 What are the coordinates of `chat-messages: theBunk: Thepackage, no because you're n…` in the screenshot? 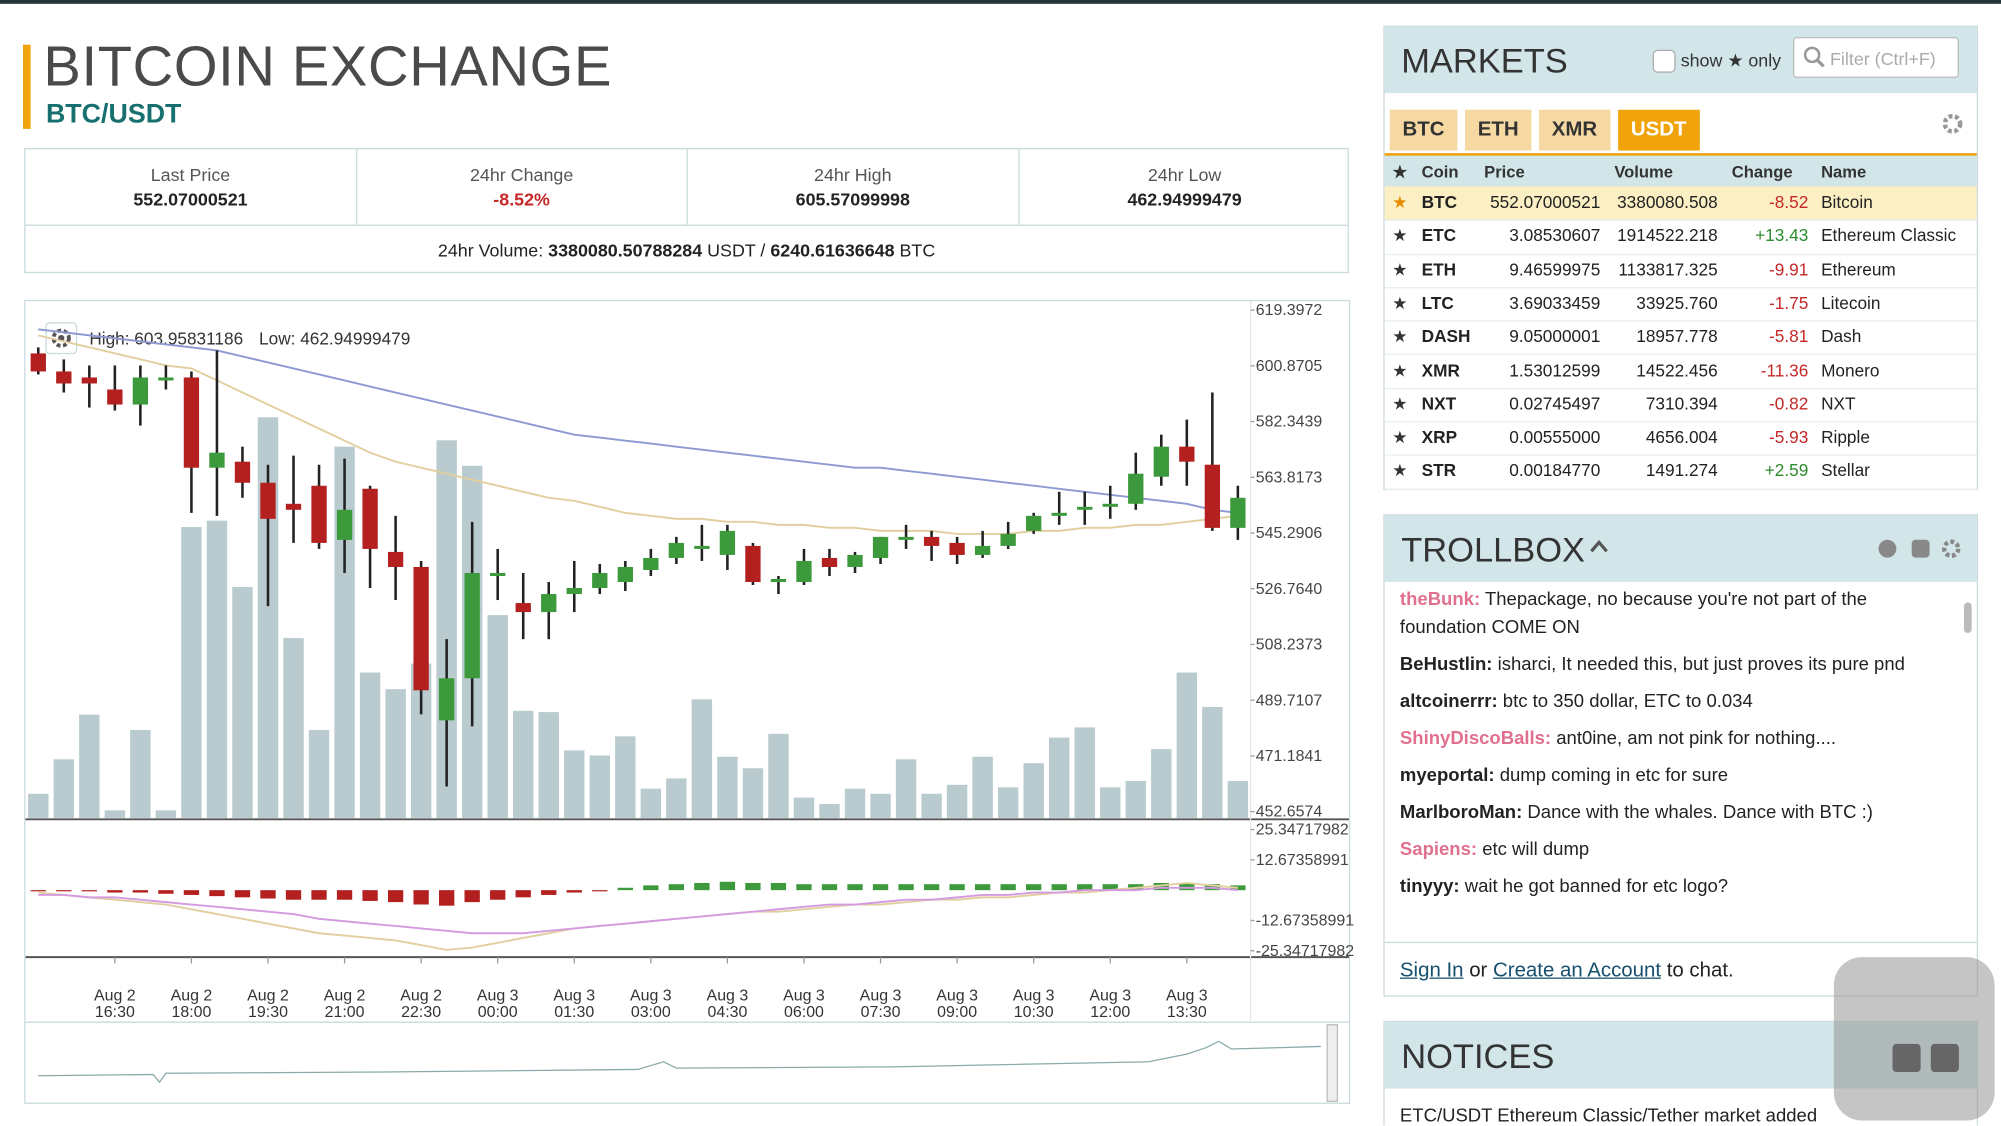 It's located at (1674, 763).